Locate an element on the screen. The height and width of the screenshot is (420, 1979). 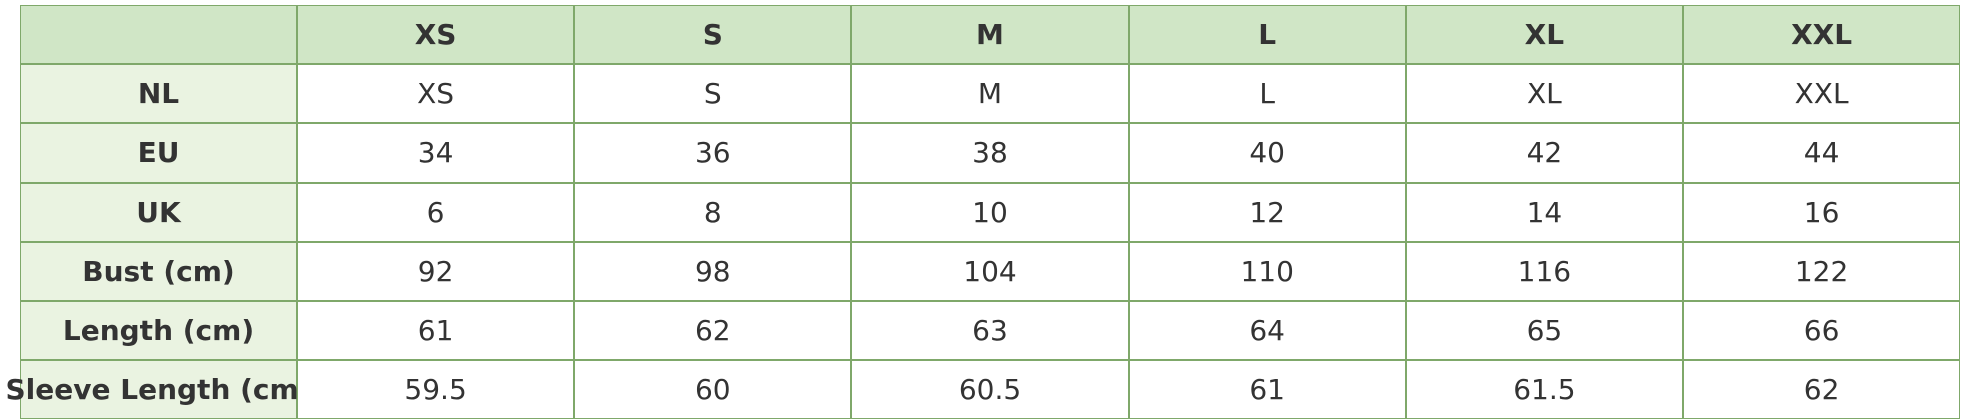
table-cell: 10 is located at coordinates (990, 212).